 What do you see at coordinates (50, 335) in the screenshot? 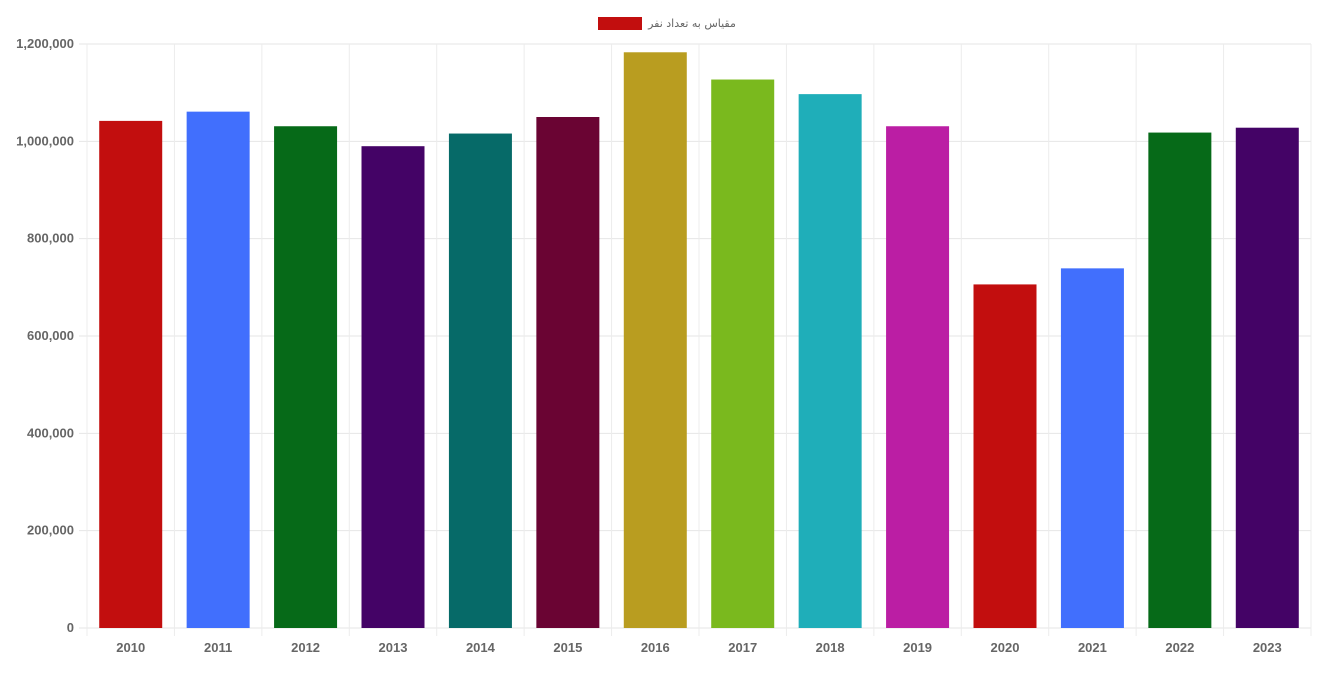
I see `y-tick-label: 600,000` at bounding box center [50, 335].